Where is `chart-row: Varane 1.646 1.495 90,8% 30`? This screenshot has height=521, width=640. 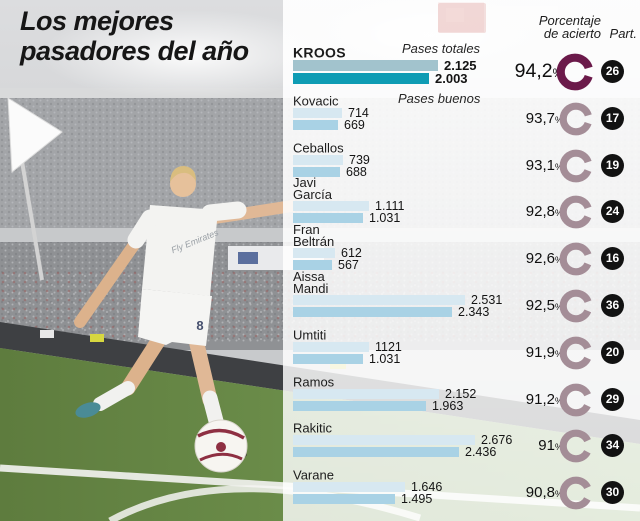
chart-row: Varane 1.646 1.495 90,8% 30 is located at coordinates (461, 493).